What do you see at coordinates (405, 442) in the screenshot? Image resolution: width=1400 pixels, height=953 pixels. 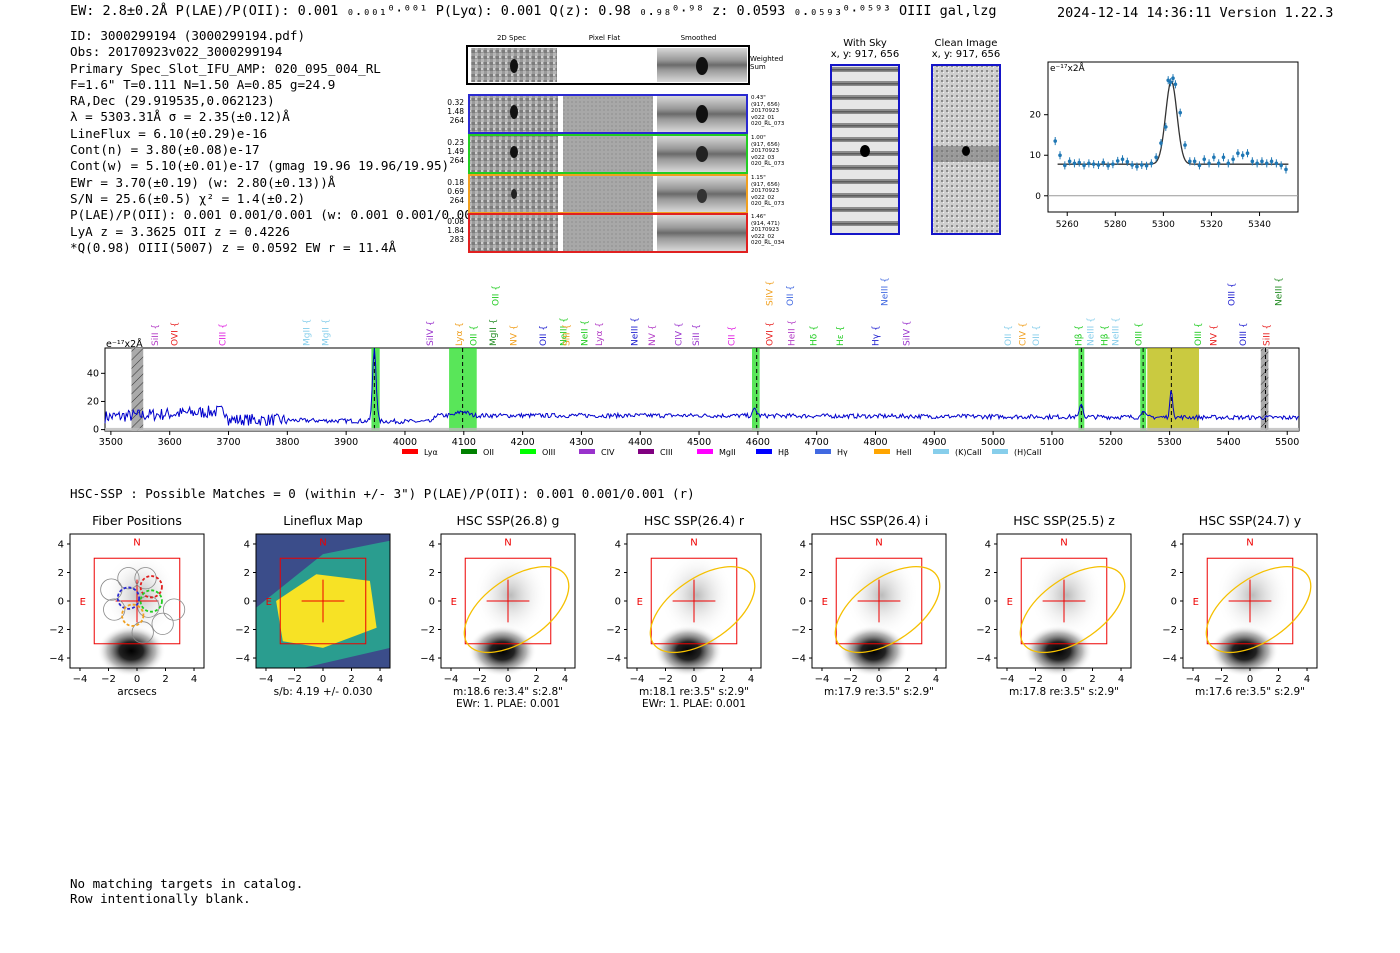 I see `spectrum-xtick-label: 4000` at bounding box center [405, 442].